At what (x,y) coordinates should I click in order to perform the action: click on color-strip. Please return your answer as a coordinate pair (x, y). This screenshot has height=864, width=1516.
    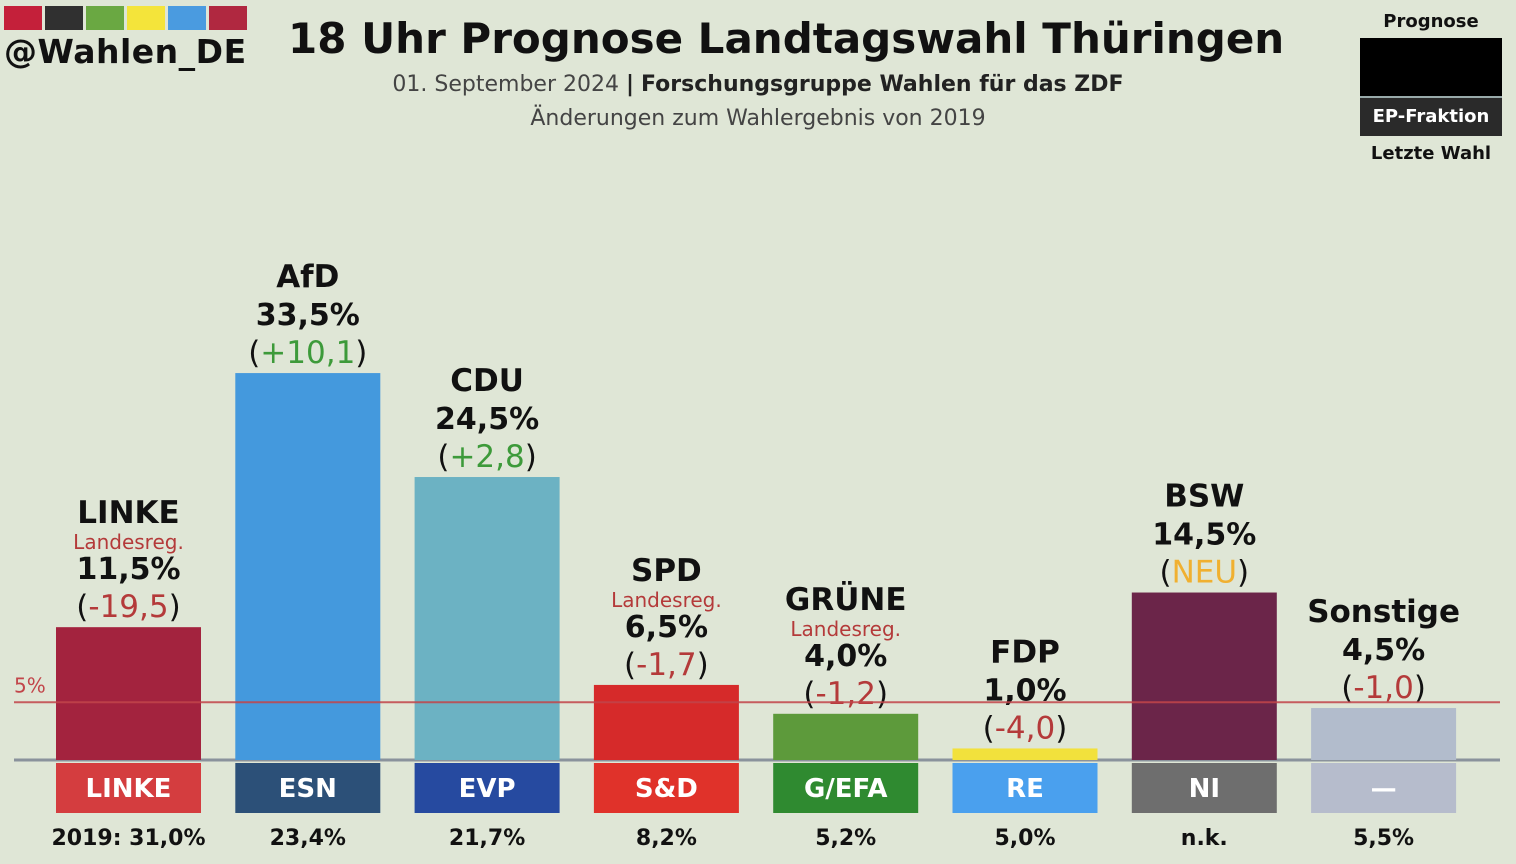
    Looking at the image, I should click on (125, 18).